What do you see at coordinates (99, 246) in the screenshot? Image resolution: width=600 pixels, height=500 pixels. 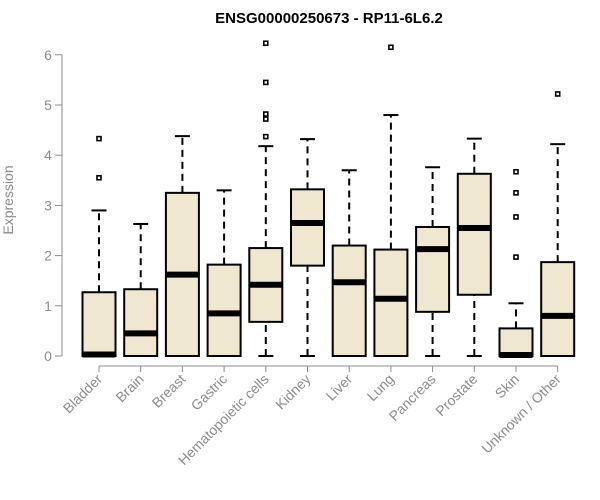 I see `box-bladder` at bounding box center [99, 246].